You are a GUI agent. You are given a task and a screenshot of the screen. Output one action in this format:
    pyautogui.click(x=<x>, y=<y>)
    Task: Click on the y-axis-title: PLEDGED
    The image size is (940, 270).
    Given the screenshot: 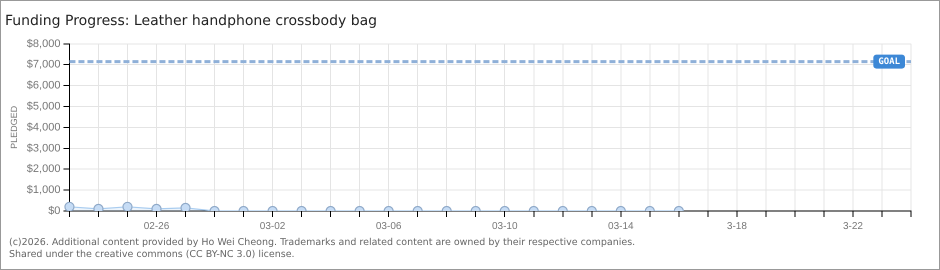 What is the action you would take?
    pyautogui.click(x=13, y=127)
    